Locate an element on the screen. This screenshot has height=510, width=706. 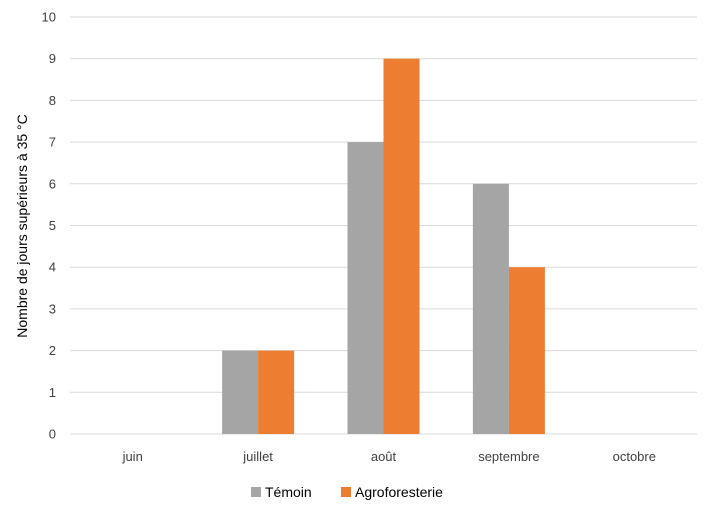
y-tick-label: 5 is located at coordinates (52, 225).